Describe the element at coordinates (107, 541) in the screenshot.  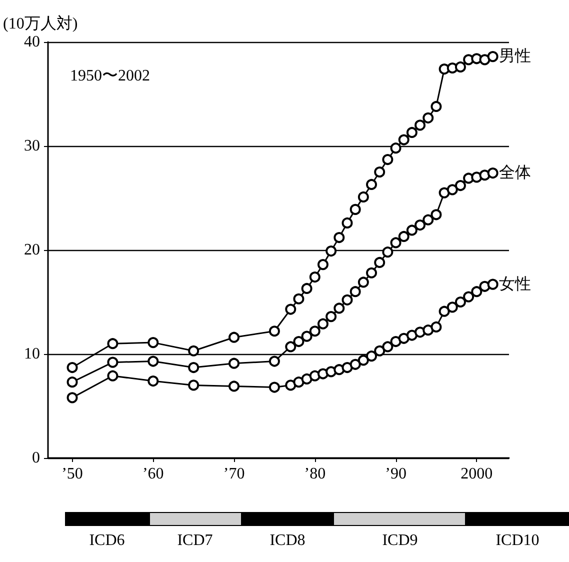
I see `text: ICD6` at that location.